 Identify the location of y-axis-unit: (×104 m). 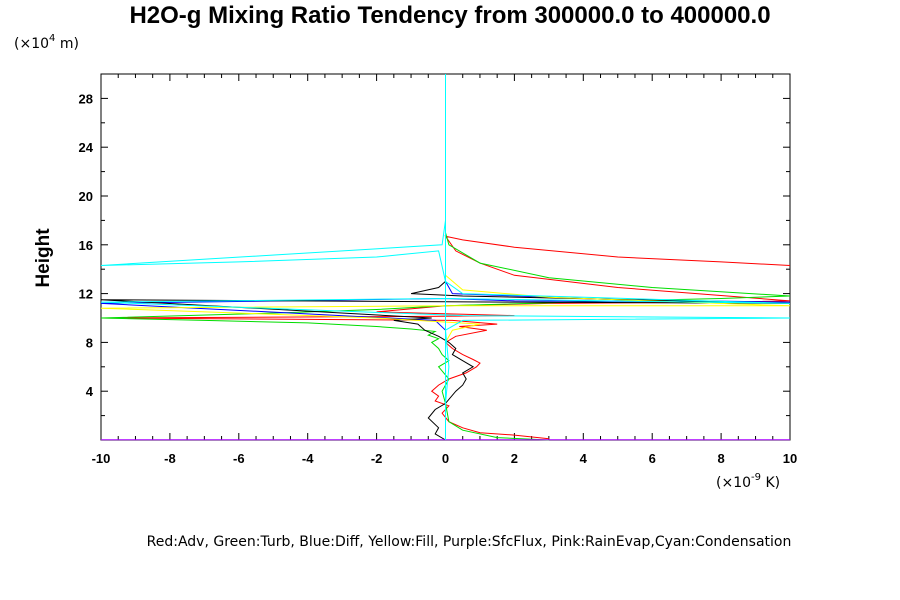
(46, 42).